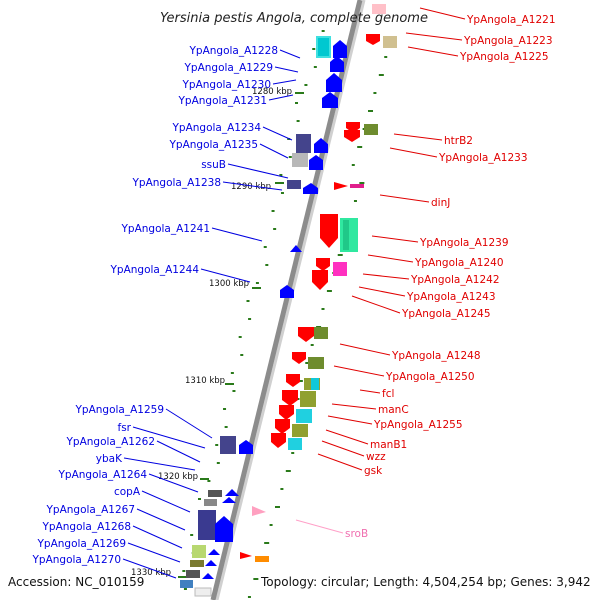  Describe the element at coordinates (451, 297) in the screenshot. I see `gene-label: YpAngola_A1243` at that location.